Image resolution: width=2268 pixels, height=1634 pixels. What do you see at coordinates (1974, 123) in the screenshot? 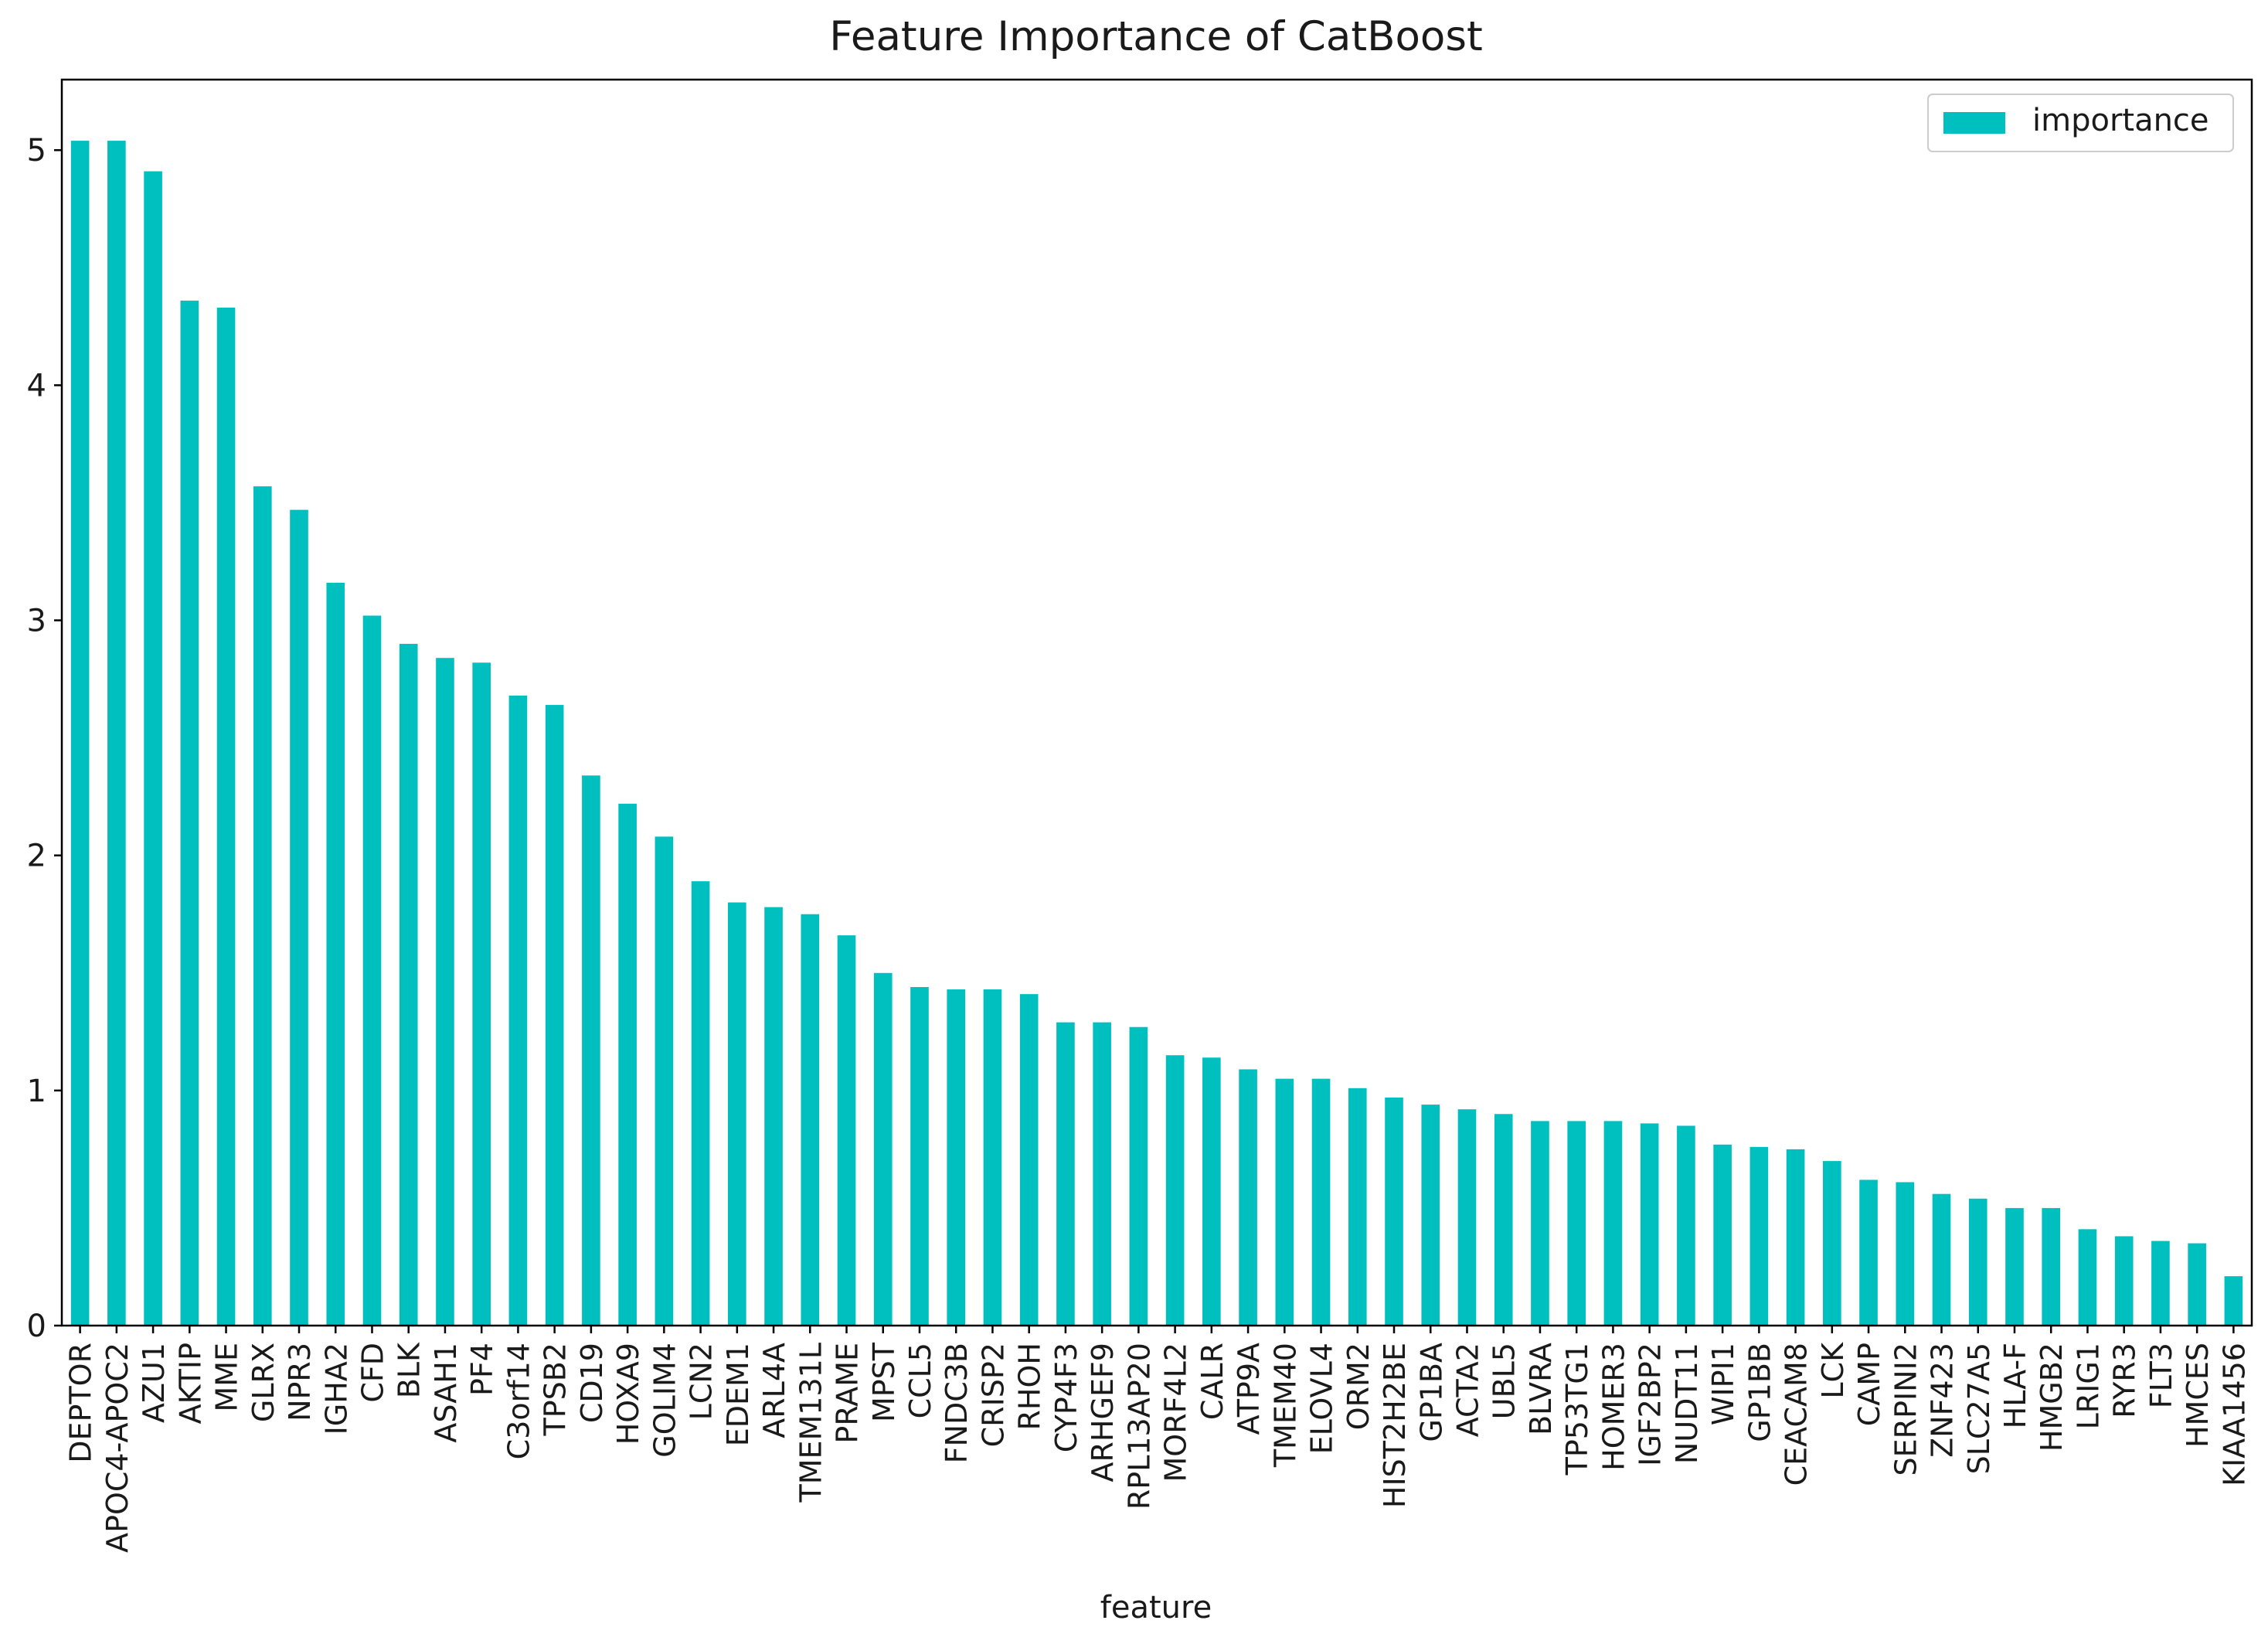
I see `legend-swatch` at bounding box center [1974, 123].